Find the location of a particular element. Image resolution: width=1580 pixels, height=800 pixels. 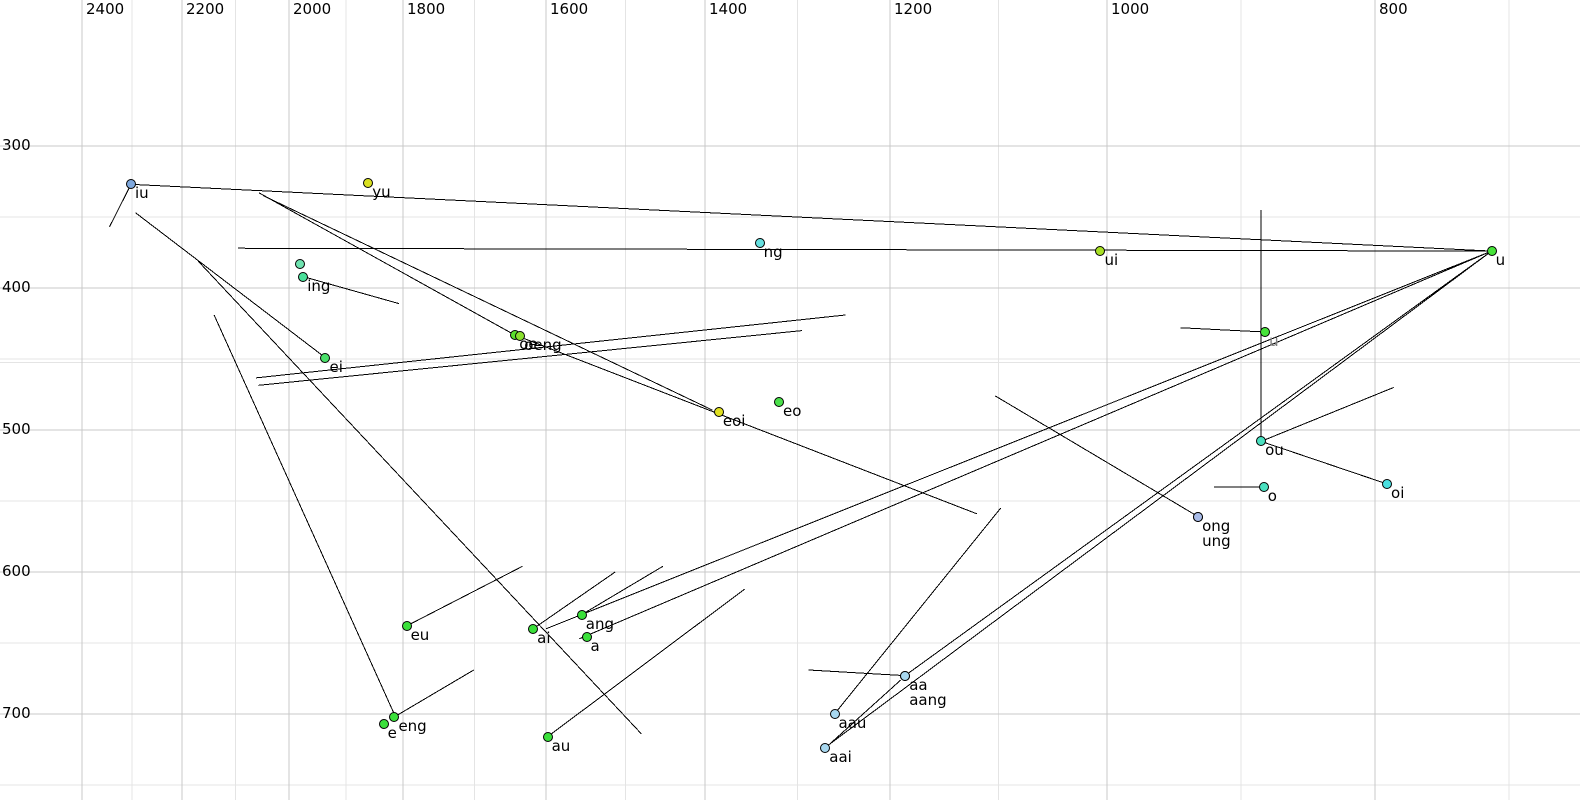

x-axis-tick-label: 2000 is located at coordinates (312, 9).